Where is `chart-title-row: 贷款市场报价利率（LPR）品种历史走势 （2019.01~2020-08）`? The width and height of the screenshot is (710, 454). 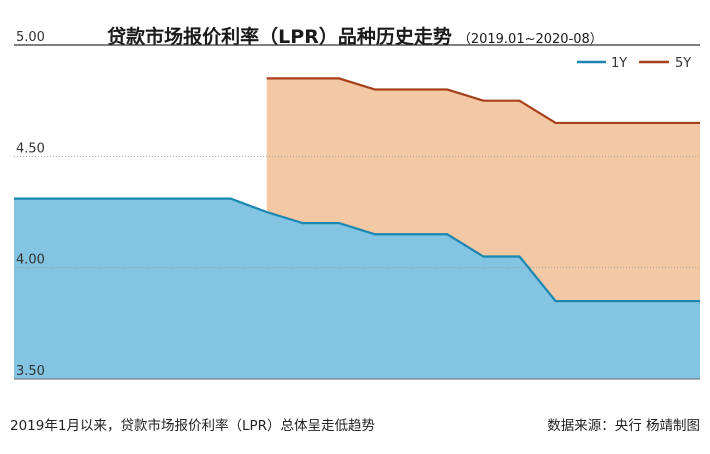 chart-title-row: 贷款市场报价利率（LPR）品种历史走势 （2019.01~2020-08） is located at coordinates (355, 35).